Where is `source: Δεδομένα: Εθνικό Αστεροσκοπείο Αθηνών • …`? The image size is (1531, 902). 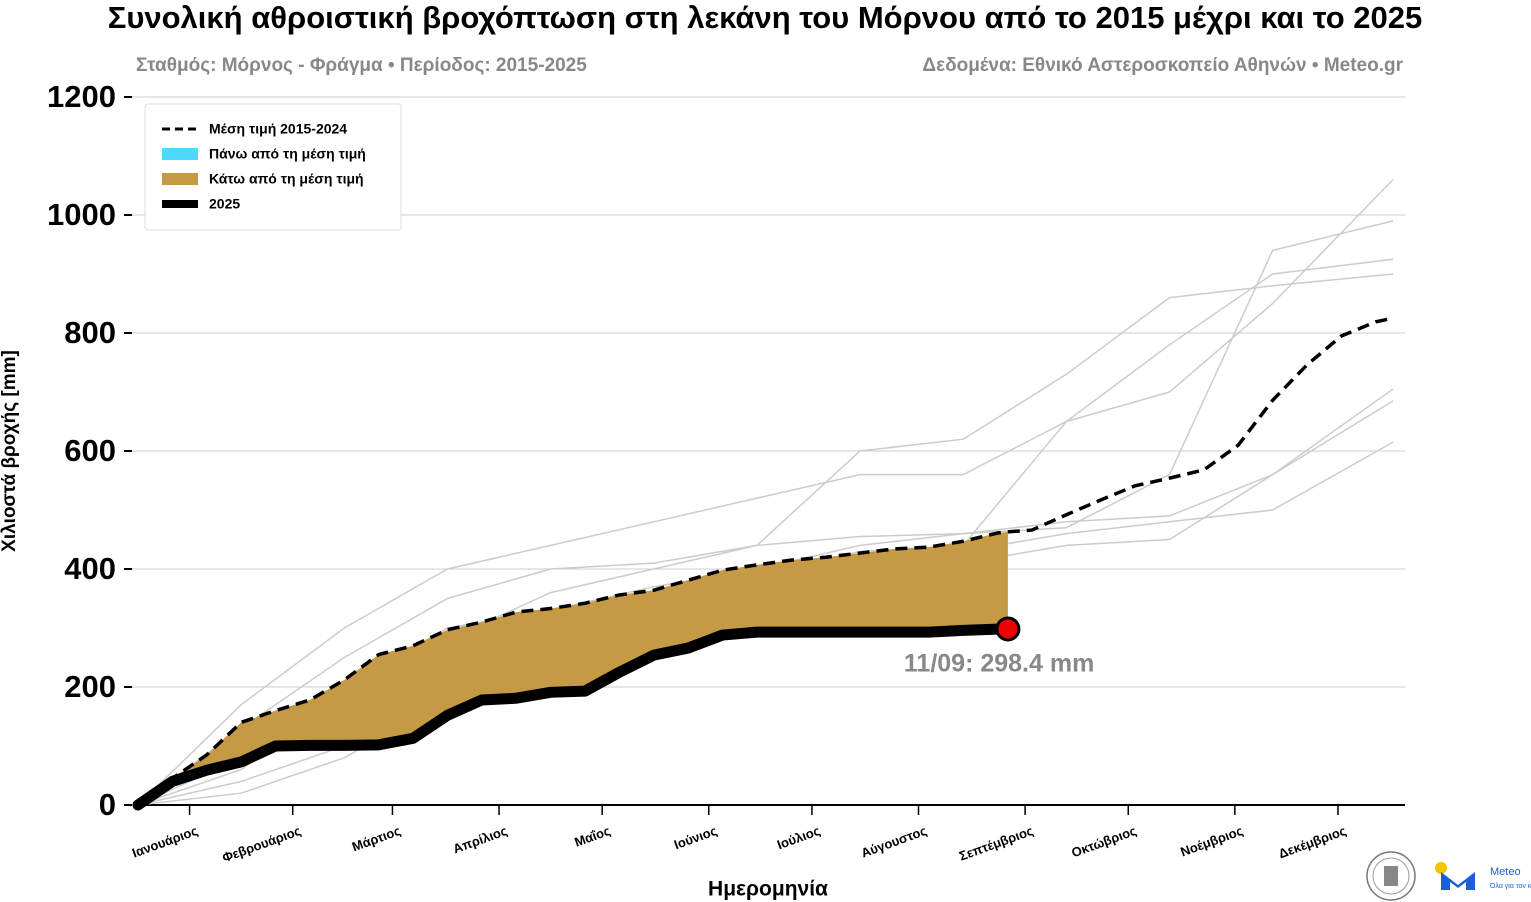 source: Δεδομένα: Εθνικό Αστεροσκοπείο Αθηνών • … is located at coordinates (1162, 65).